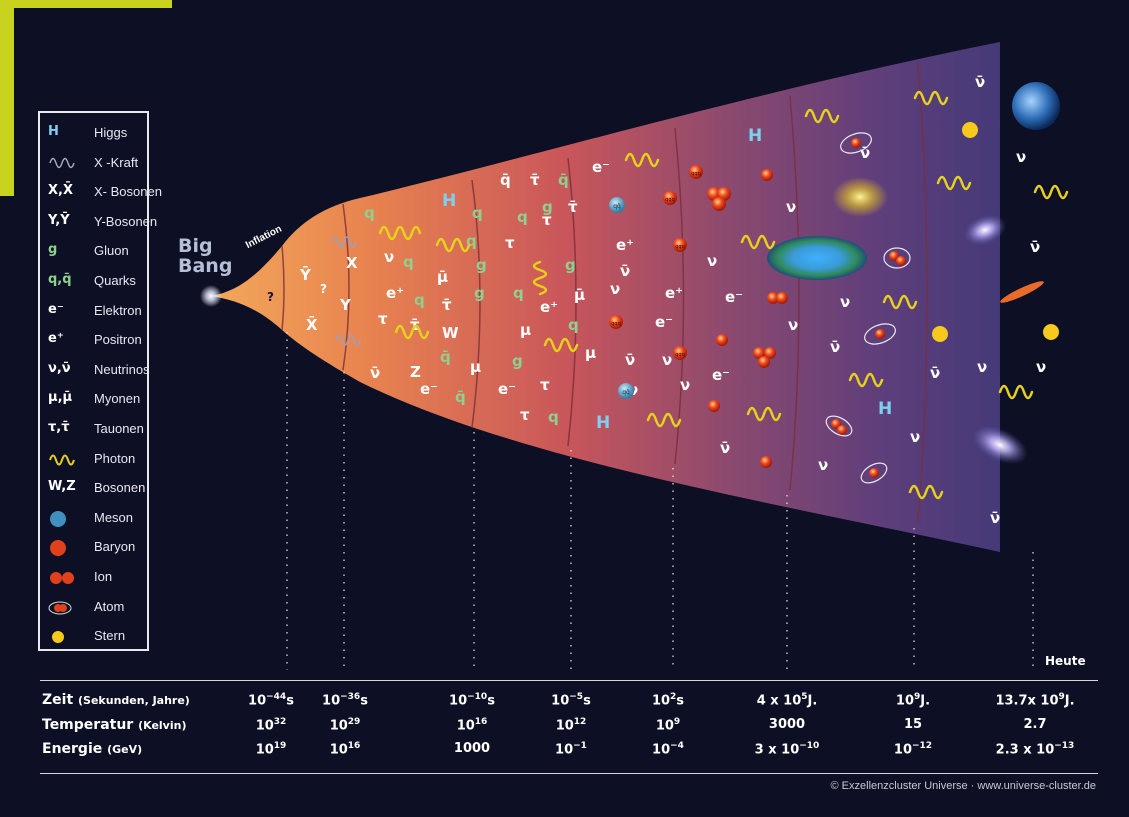  Describe the element at coordinates (626, 392) in the screenshot. I see `meson-label: qq̄` at that location.